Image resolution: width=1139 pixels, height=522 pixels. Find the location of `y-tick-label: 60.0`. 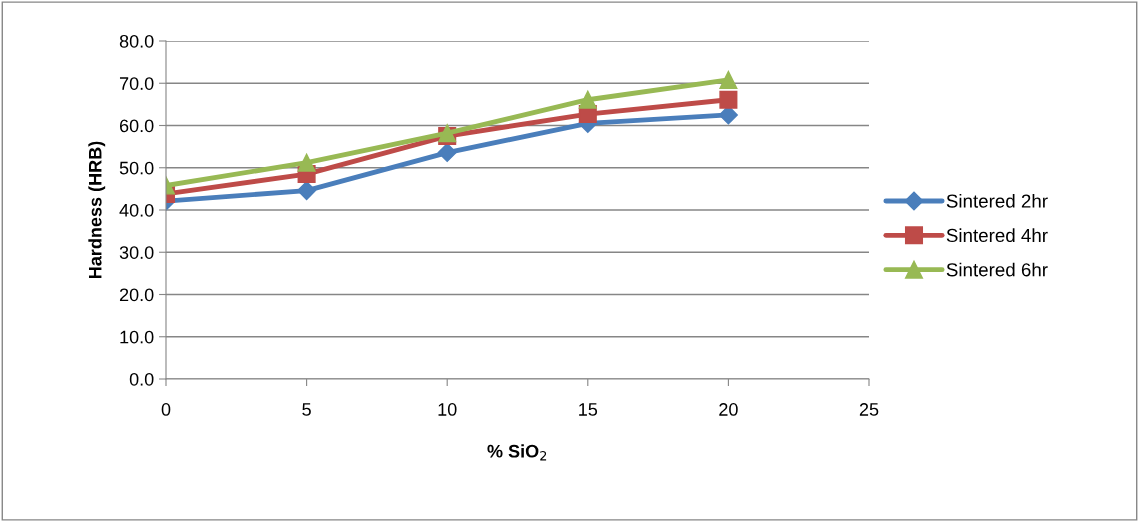

y-tick-label: 60.0 is located at coordinates (136, 126).